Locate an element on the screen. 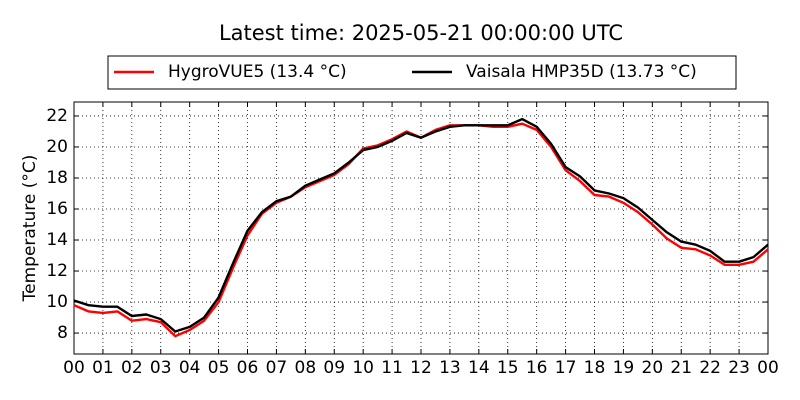 The image size is (800, 400). x-tick-label: 22 is located at coordinates (710, 368).